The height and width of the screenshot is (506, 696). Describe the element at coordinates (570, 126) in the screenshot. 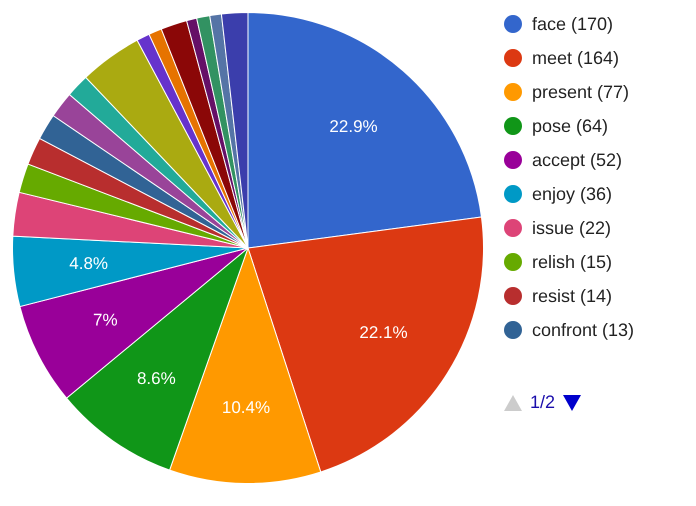

I see `legend-label: pose (64)` at that location.